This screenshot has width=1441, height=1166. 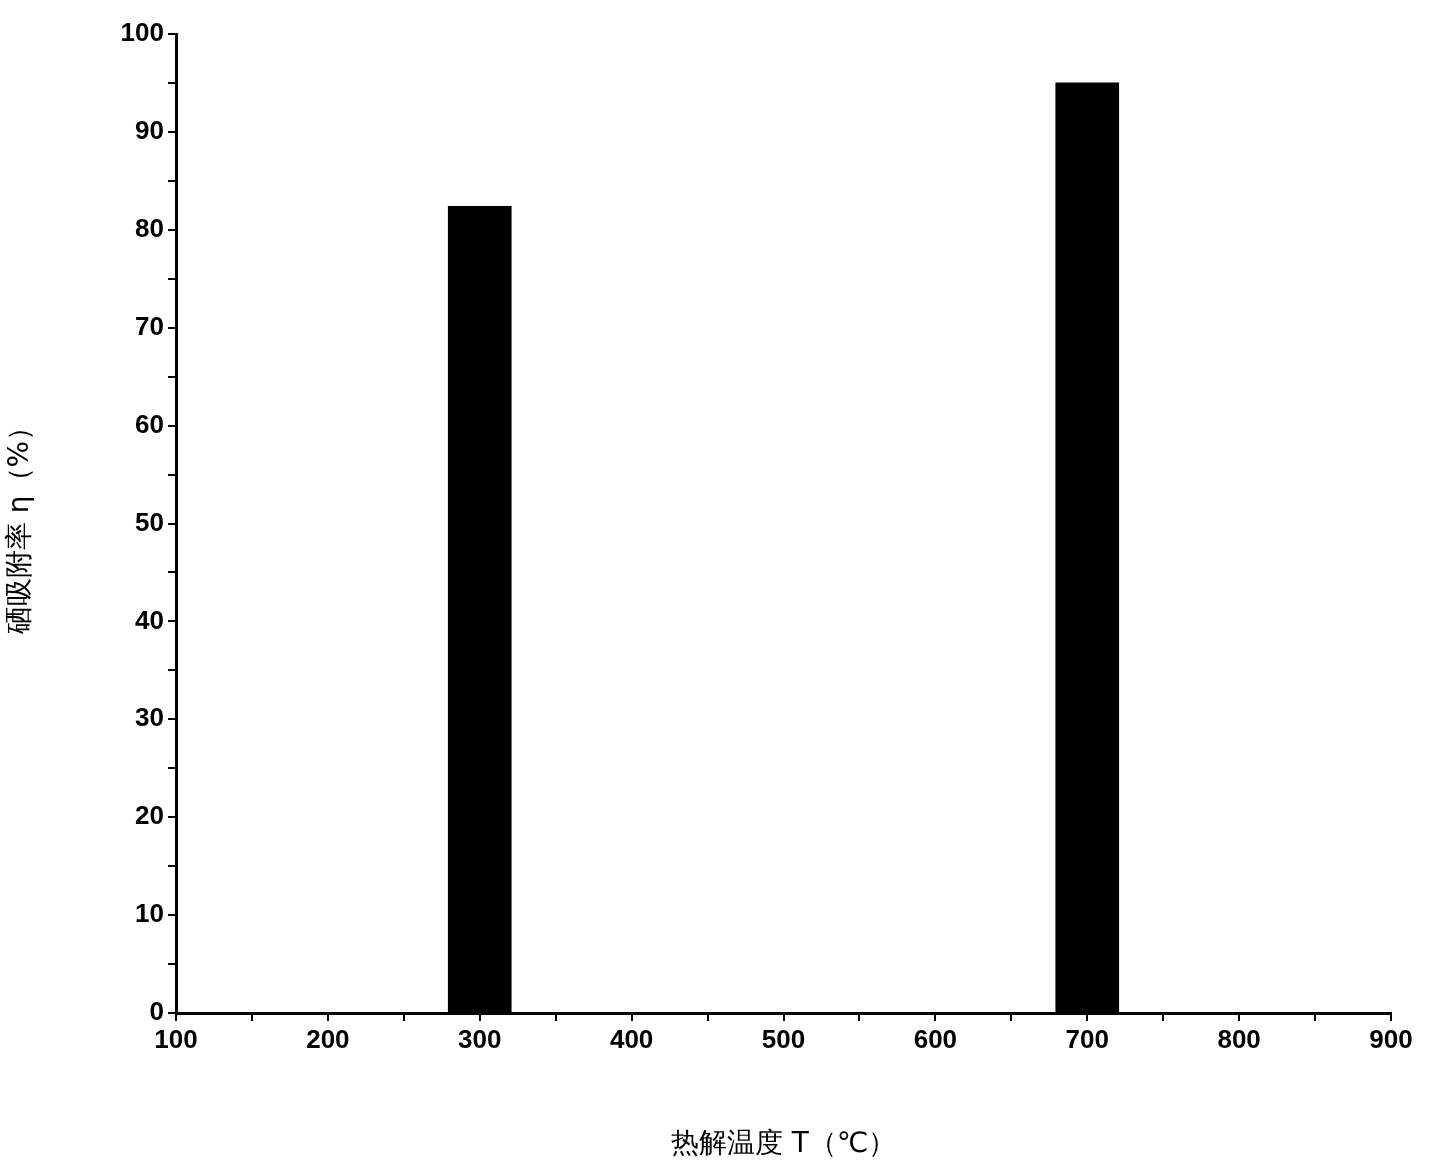 I want to click on x-tick-label: 900, so click(x=1391, y=1038).